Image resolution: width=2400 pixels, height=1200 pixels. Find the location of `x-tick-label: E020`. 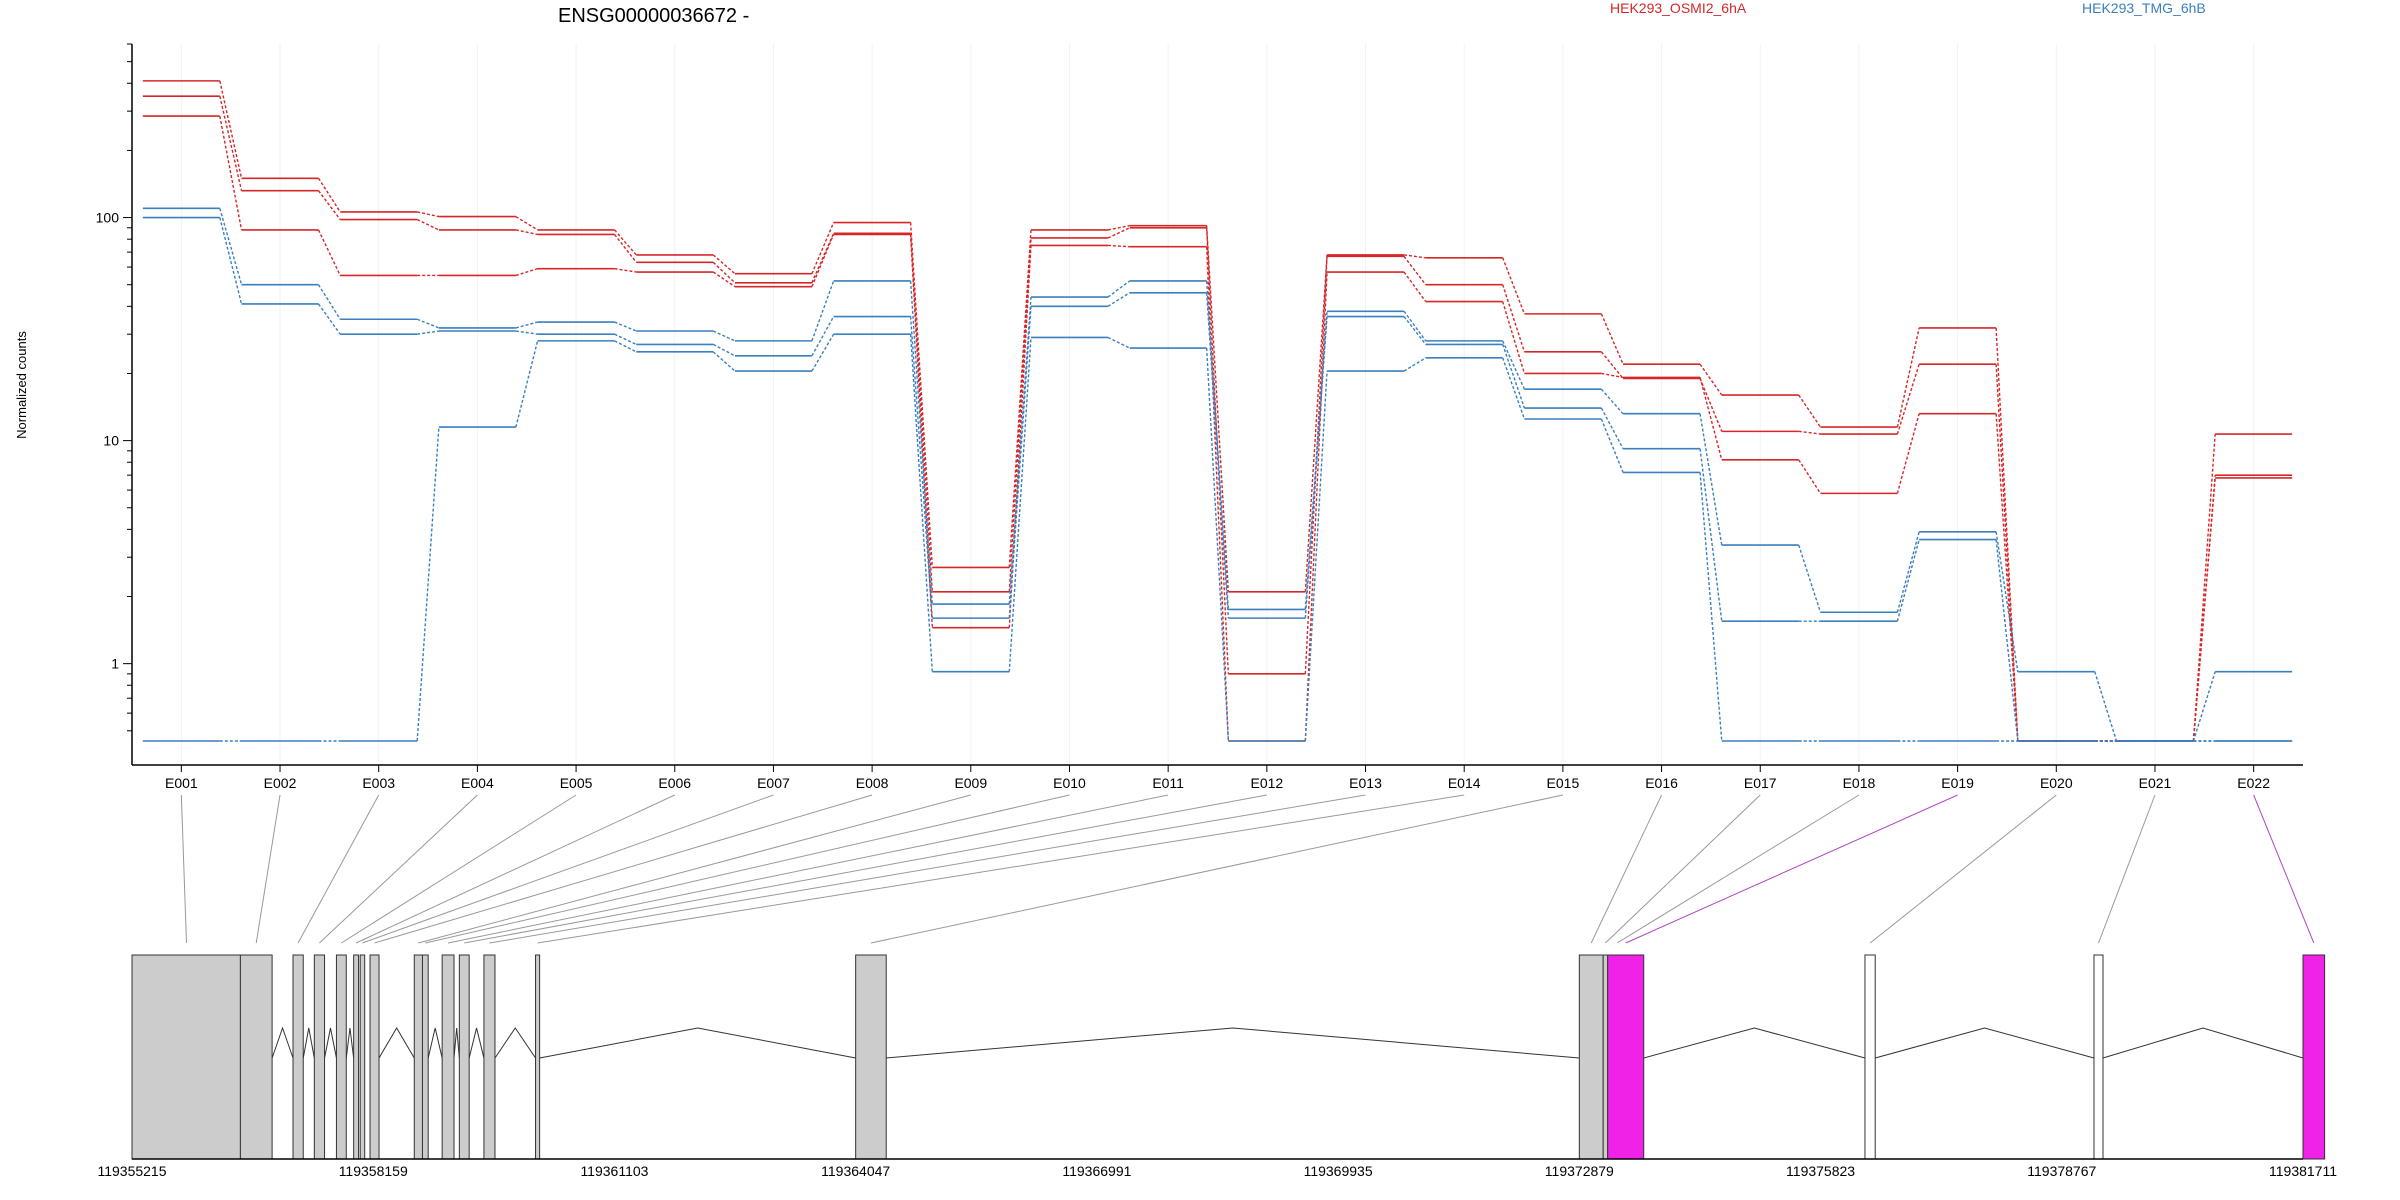

x-tick-label: E020 is located at coordinates (2056, 783).